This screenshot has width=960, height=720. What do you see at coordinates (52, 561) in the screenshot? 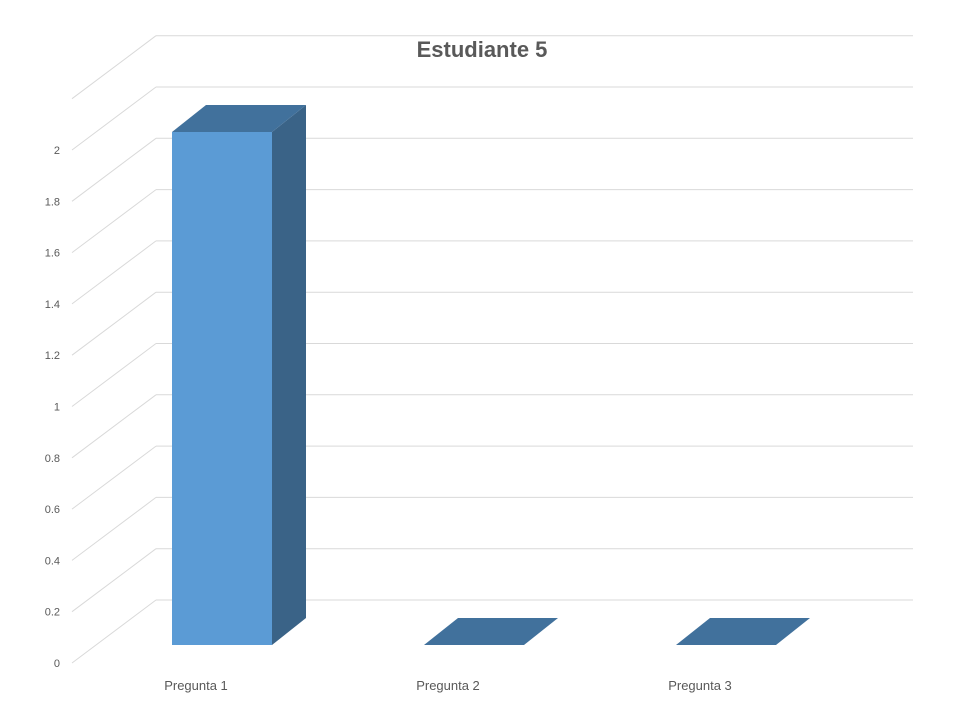
I see `y-tick-label: 0.4` at bounding box center [52, 561].